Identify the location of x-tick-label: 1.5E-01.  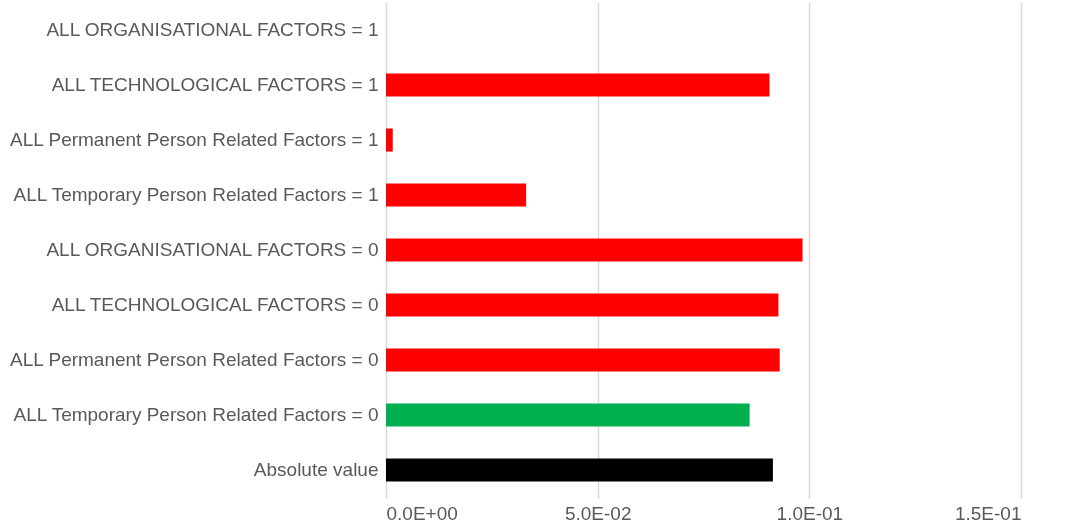
(988, 513).